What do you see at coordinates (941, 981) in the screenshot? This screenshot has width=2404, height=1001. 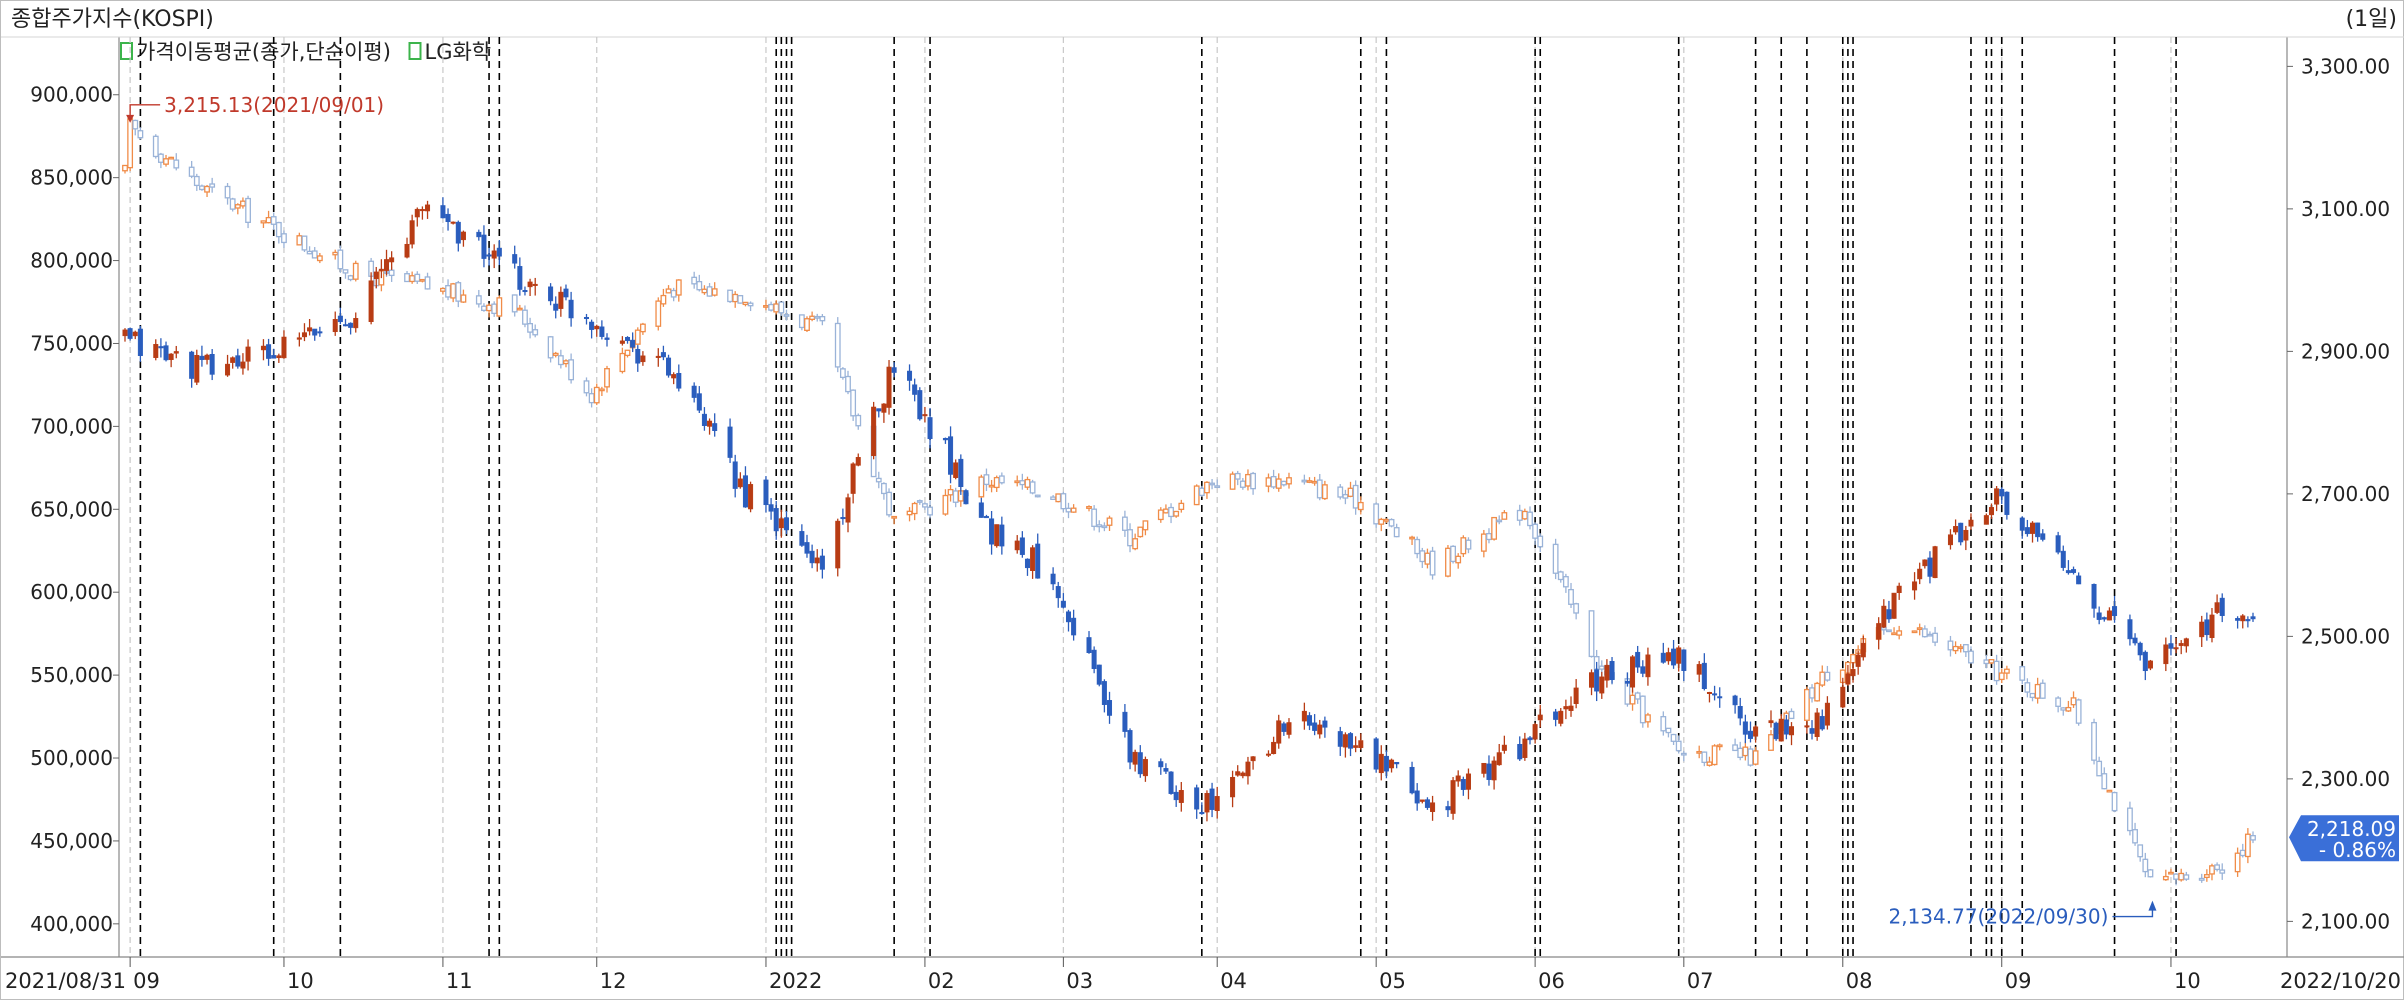 I see `month-label-5: 02` at bounding box center [941, 981].